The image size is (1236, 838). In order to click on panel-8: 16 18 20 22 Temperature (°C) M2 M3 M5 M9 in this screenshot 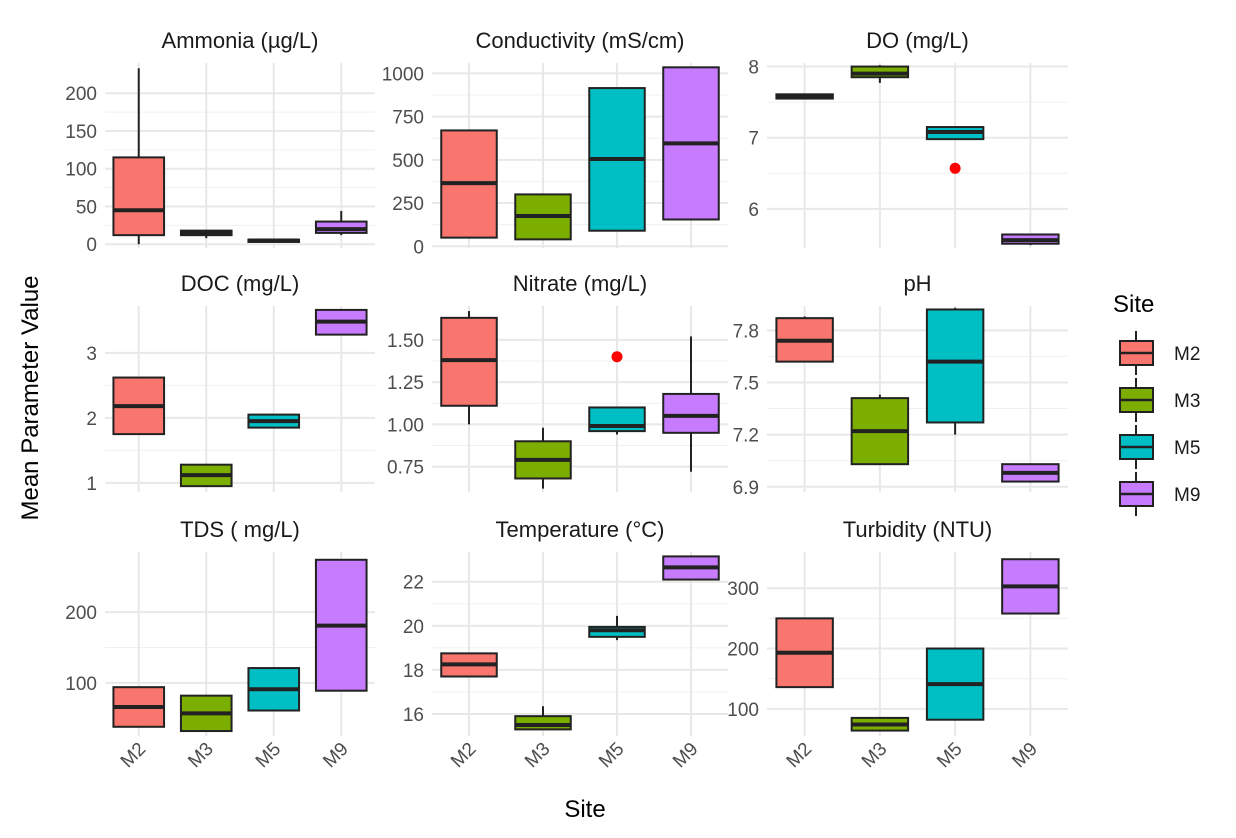, I will do `click(565, 644)`.